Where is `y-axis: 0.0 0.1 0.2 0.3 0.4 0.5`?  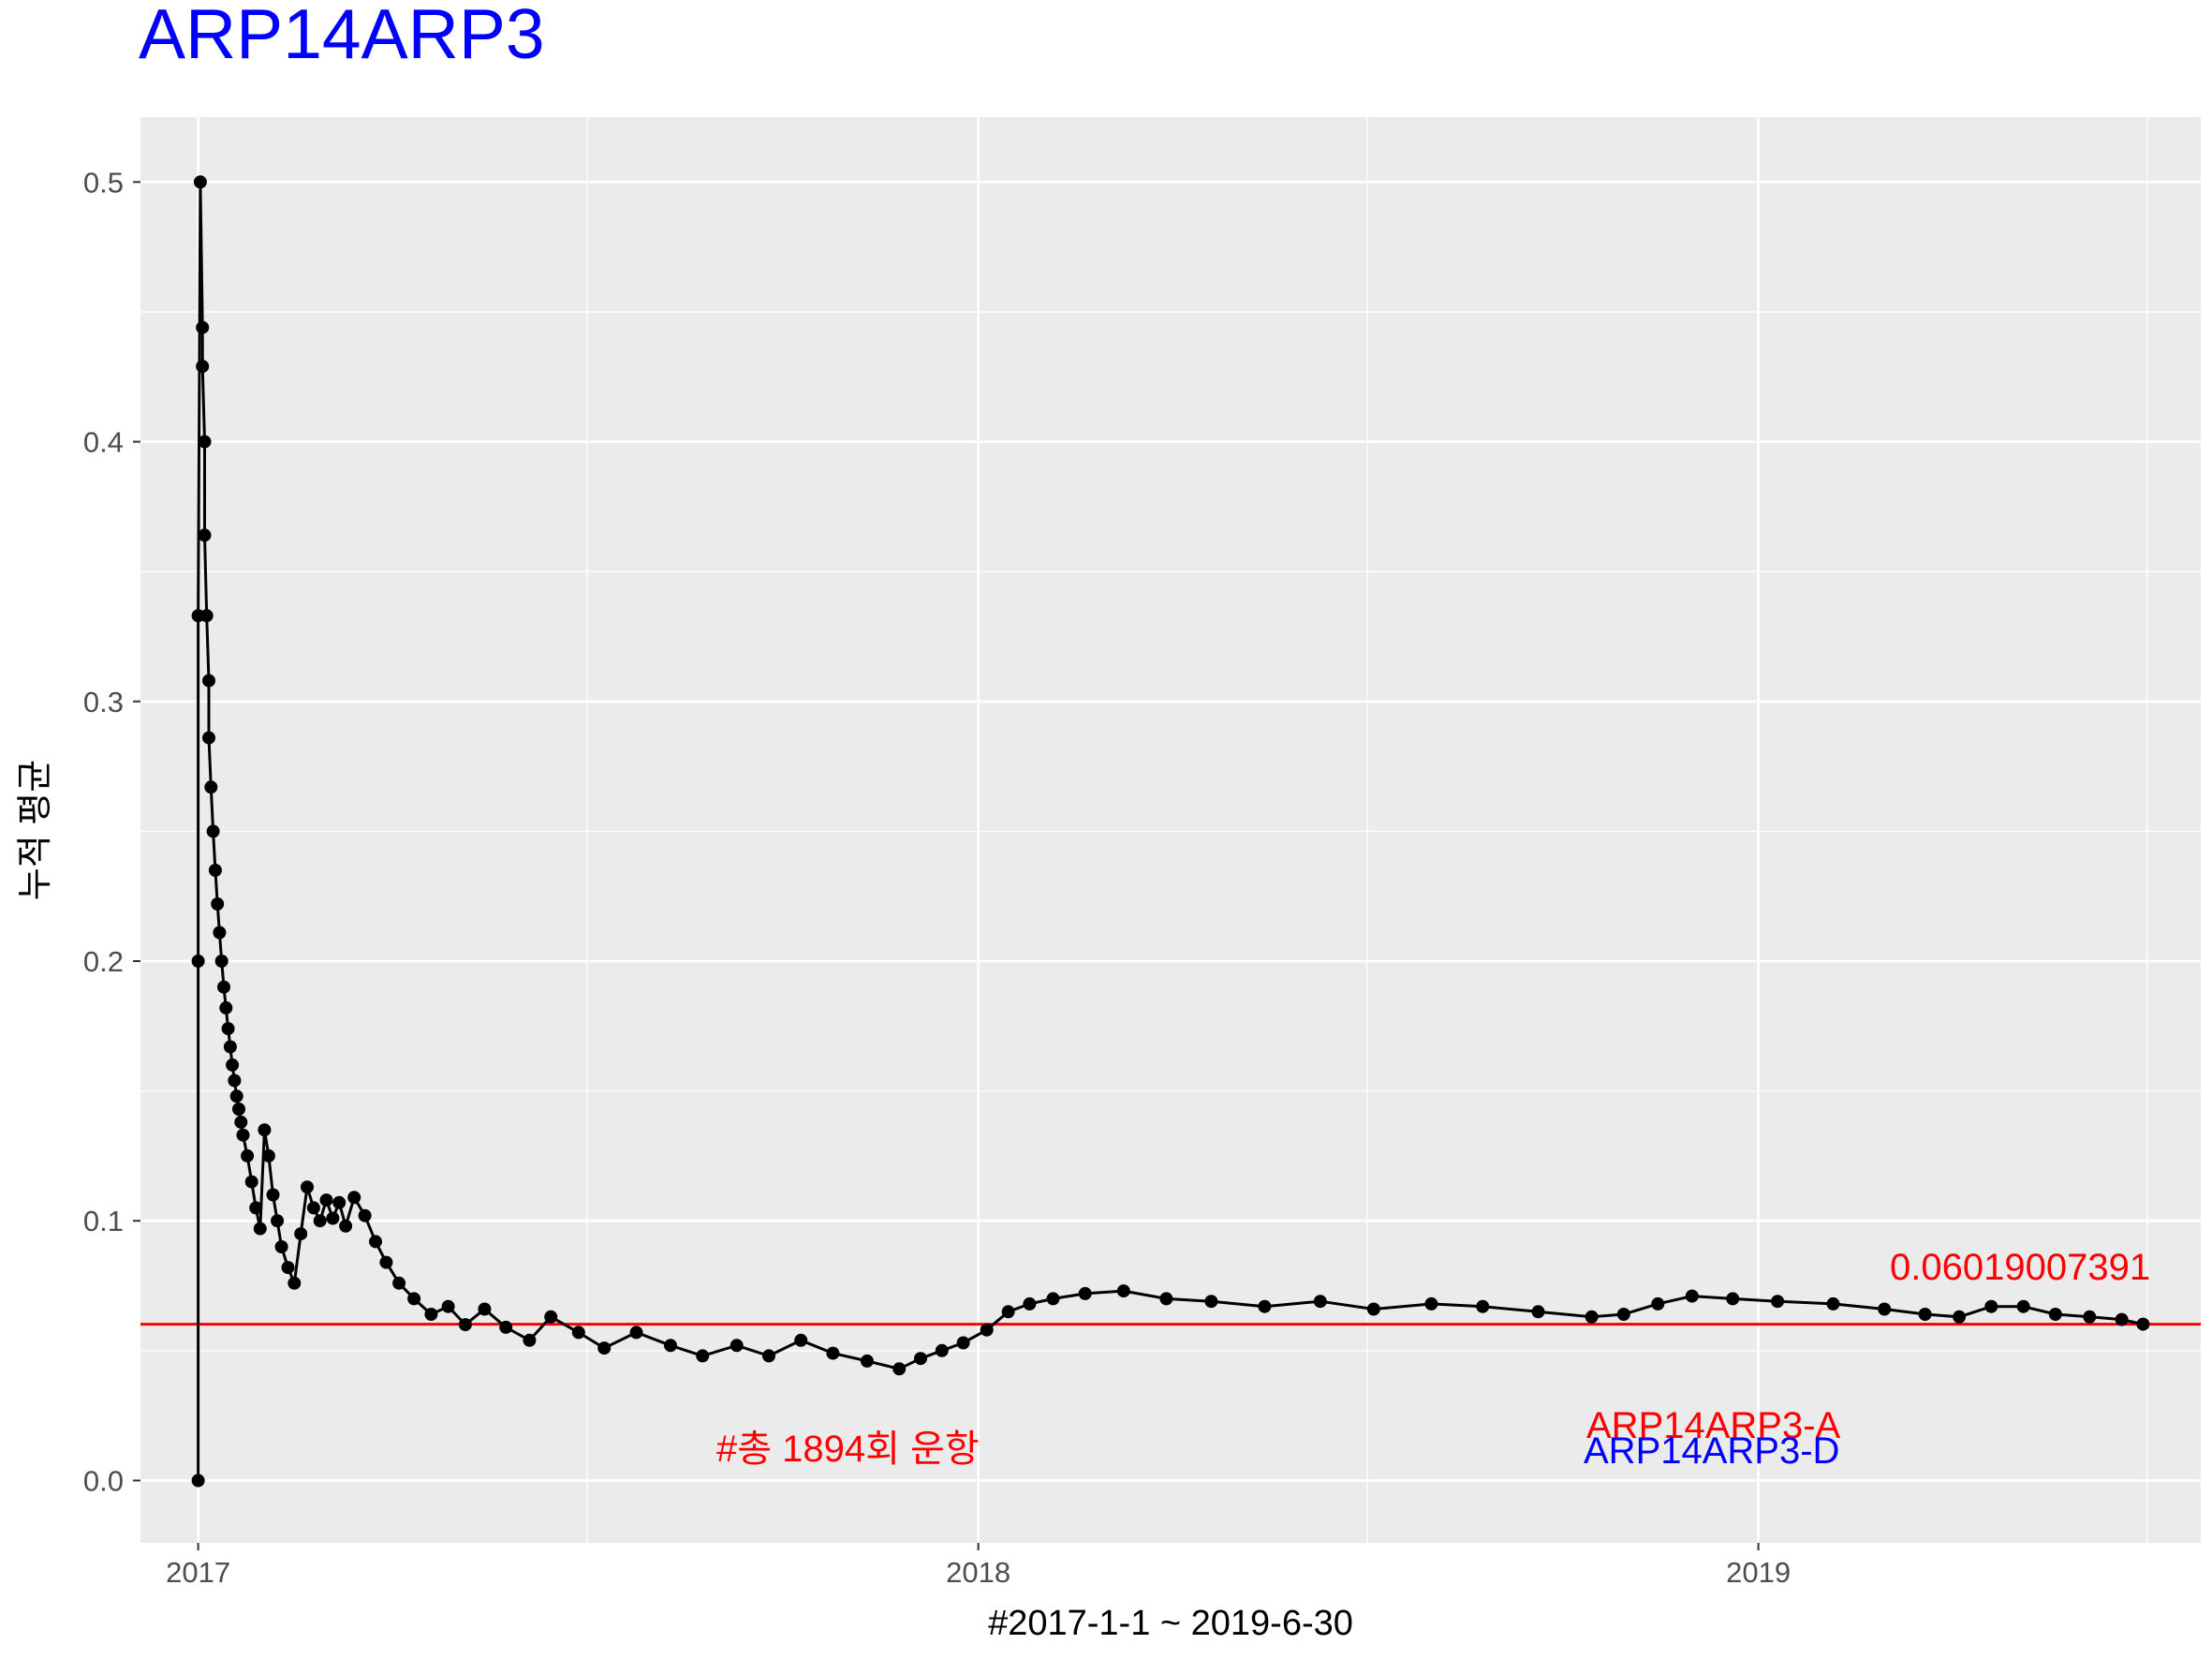
y-axis: 0.0 0.1 0.2 0.3 0.4 0.5 is located at coordinates (112, 831).